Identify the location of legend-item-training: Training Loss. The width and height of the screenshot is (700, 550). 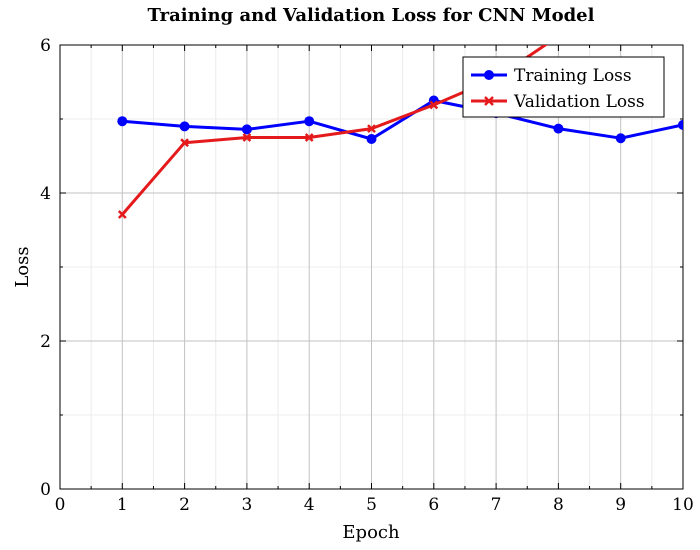
(551, 76).